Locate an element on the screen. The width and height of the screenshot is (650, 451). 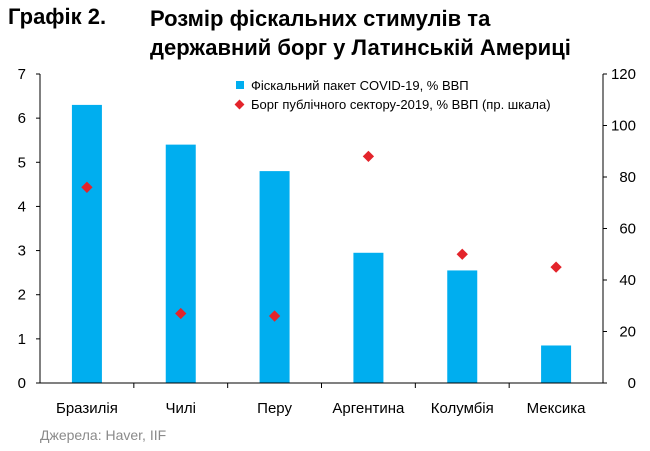
figure-label: Графік 2. is located at coordinates (57, 16).